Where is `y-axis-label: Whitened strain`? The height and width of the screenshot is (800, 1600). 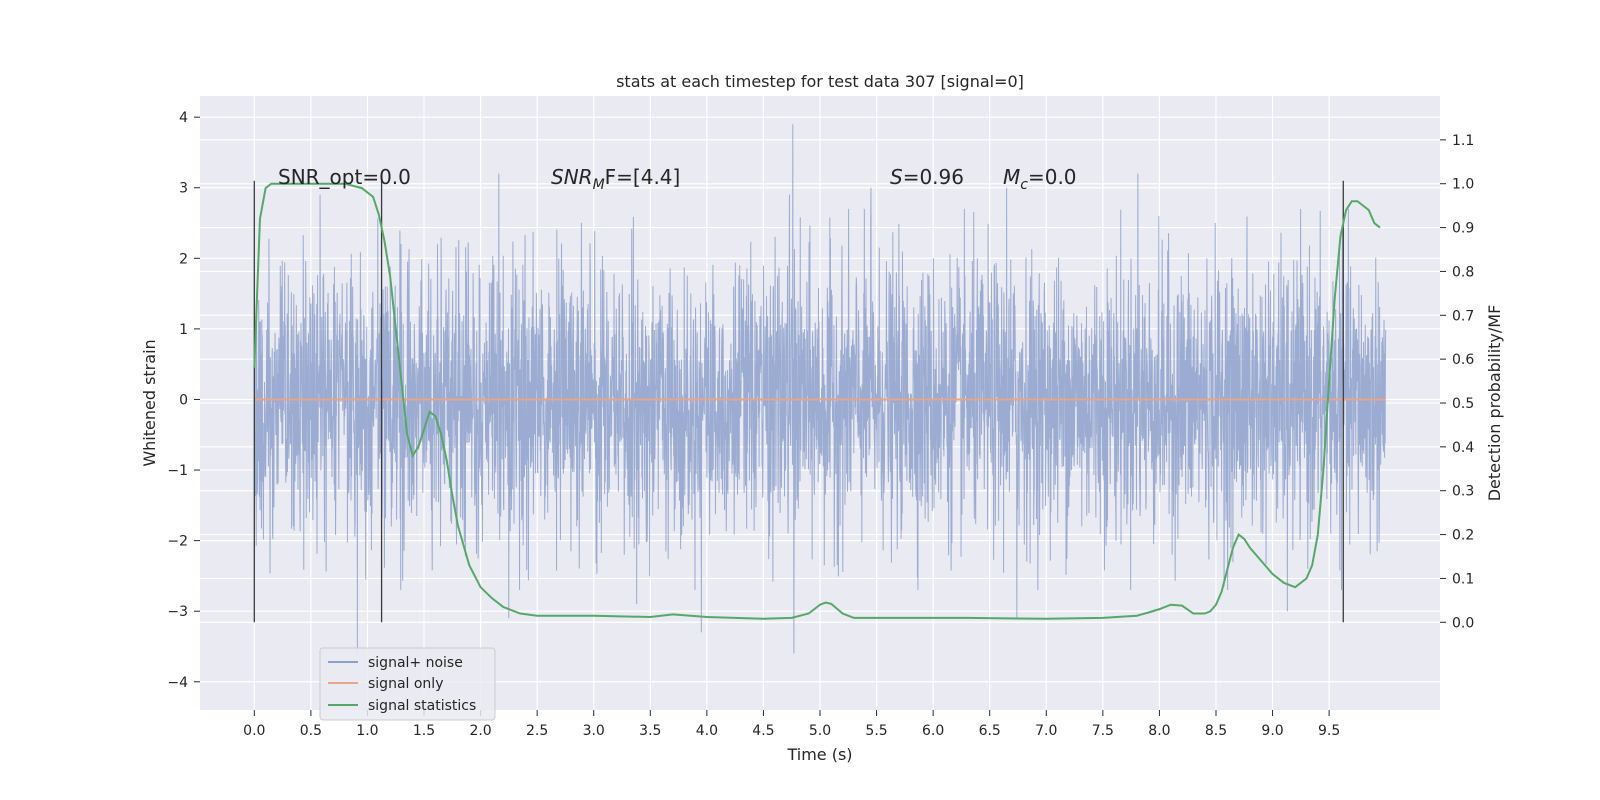 y-axis-label: Whitened strain is located at coordinates (149, 402).